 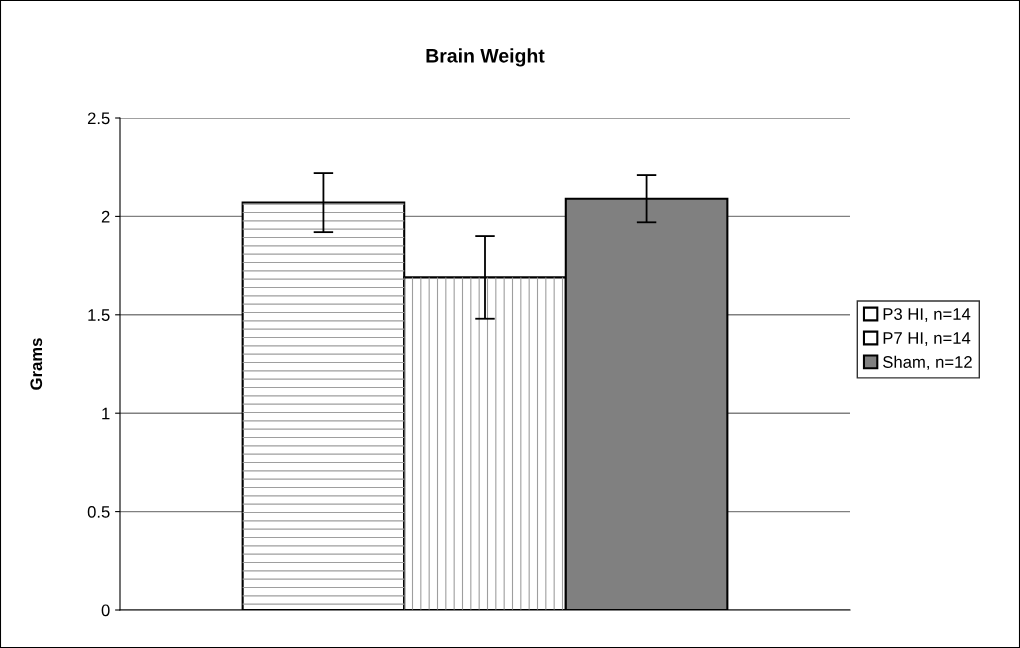 What do you see at coordinates (105, 216) in the screenshot?
I see `y-tick-label: 2` at bounding box center [105, 216].